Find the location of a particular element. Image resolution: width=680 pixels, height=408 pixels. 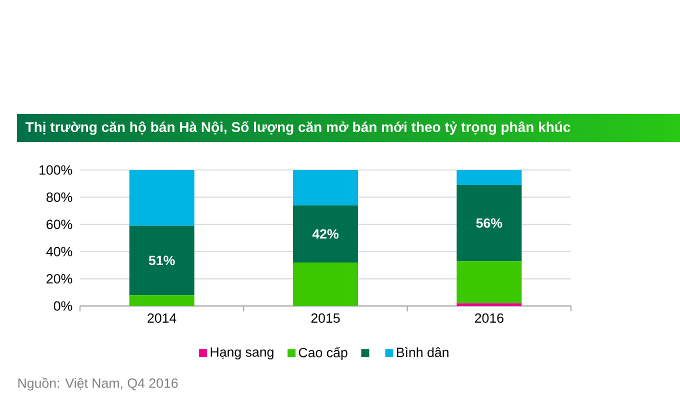

x-tick-label: 2014 is located at coordinates (162, 318).